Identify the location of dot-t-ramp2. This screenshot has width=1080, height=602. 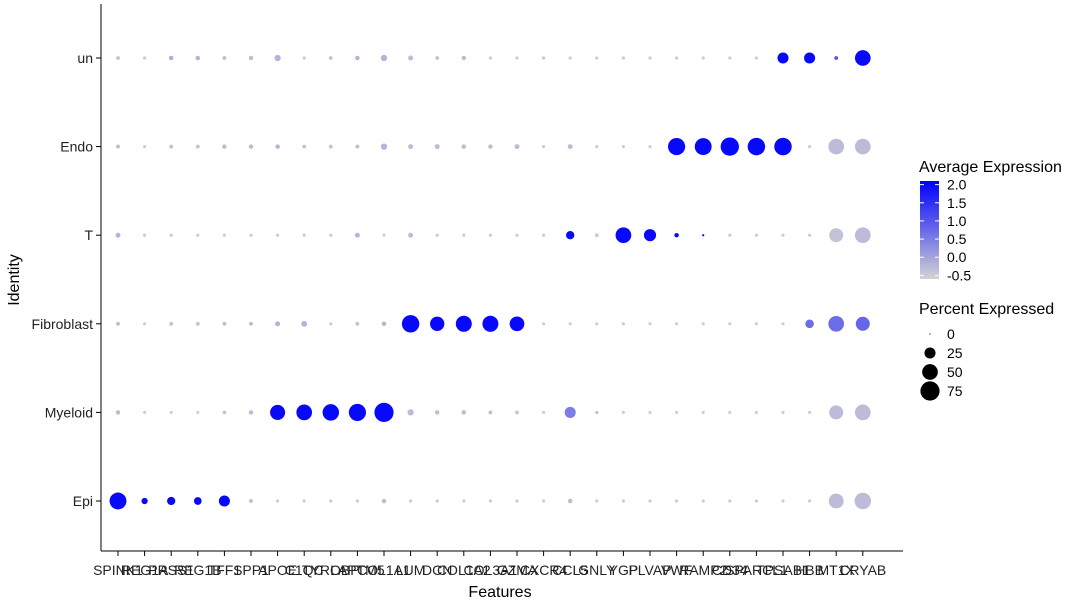
(703, 235).